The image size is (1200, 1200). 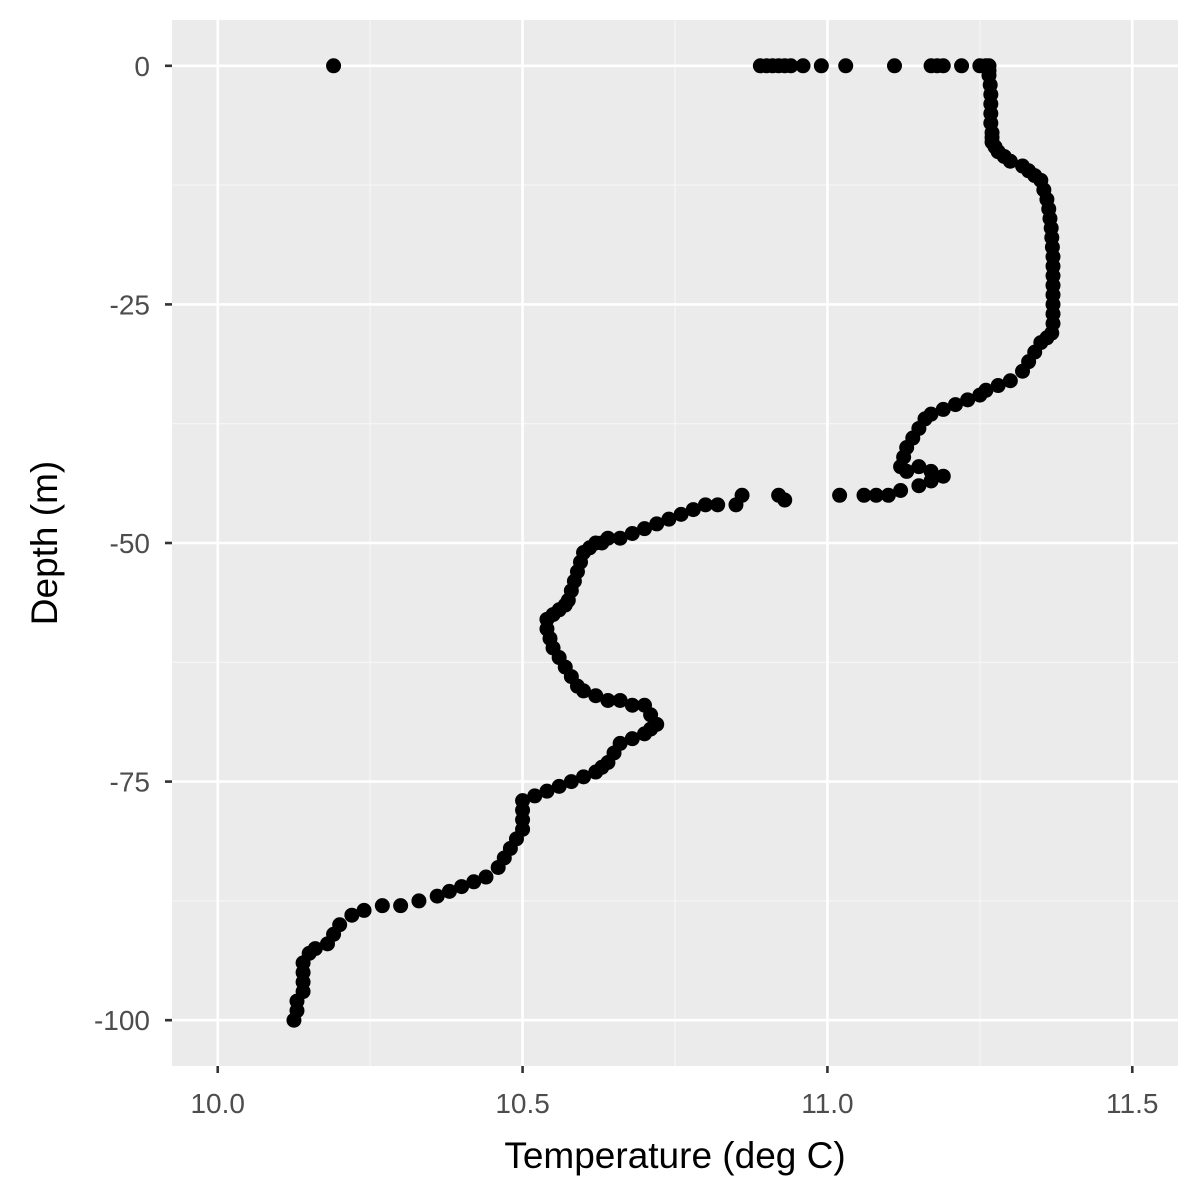 I want to click on x-tick-label: 11.5, so click(x=1132, y=1103).